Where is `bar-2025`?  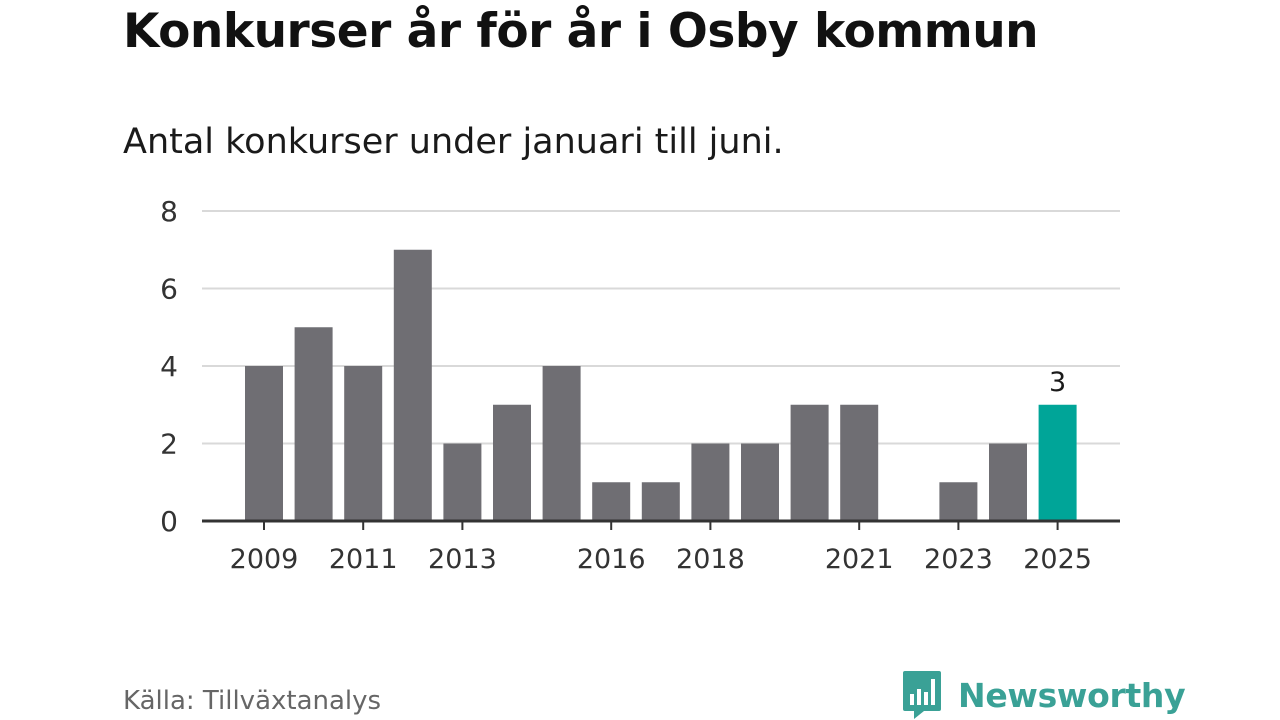 bar-2025 is located at coordinates (1057, 462).